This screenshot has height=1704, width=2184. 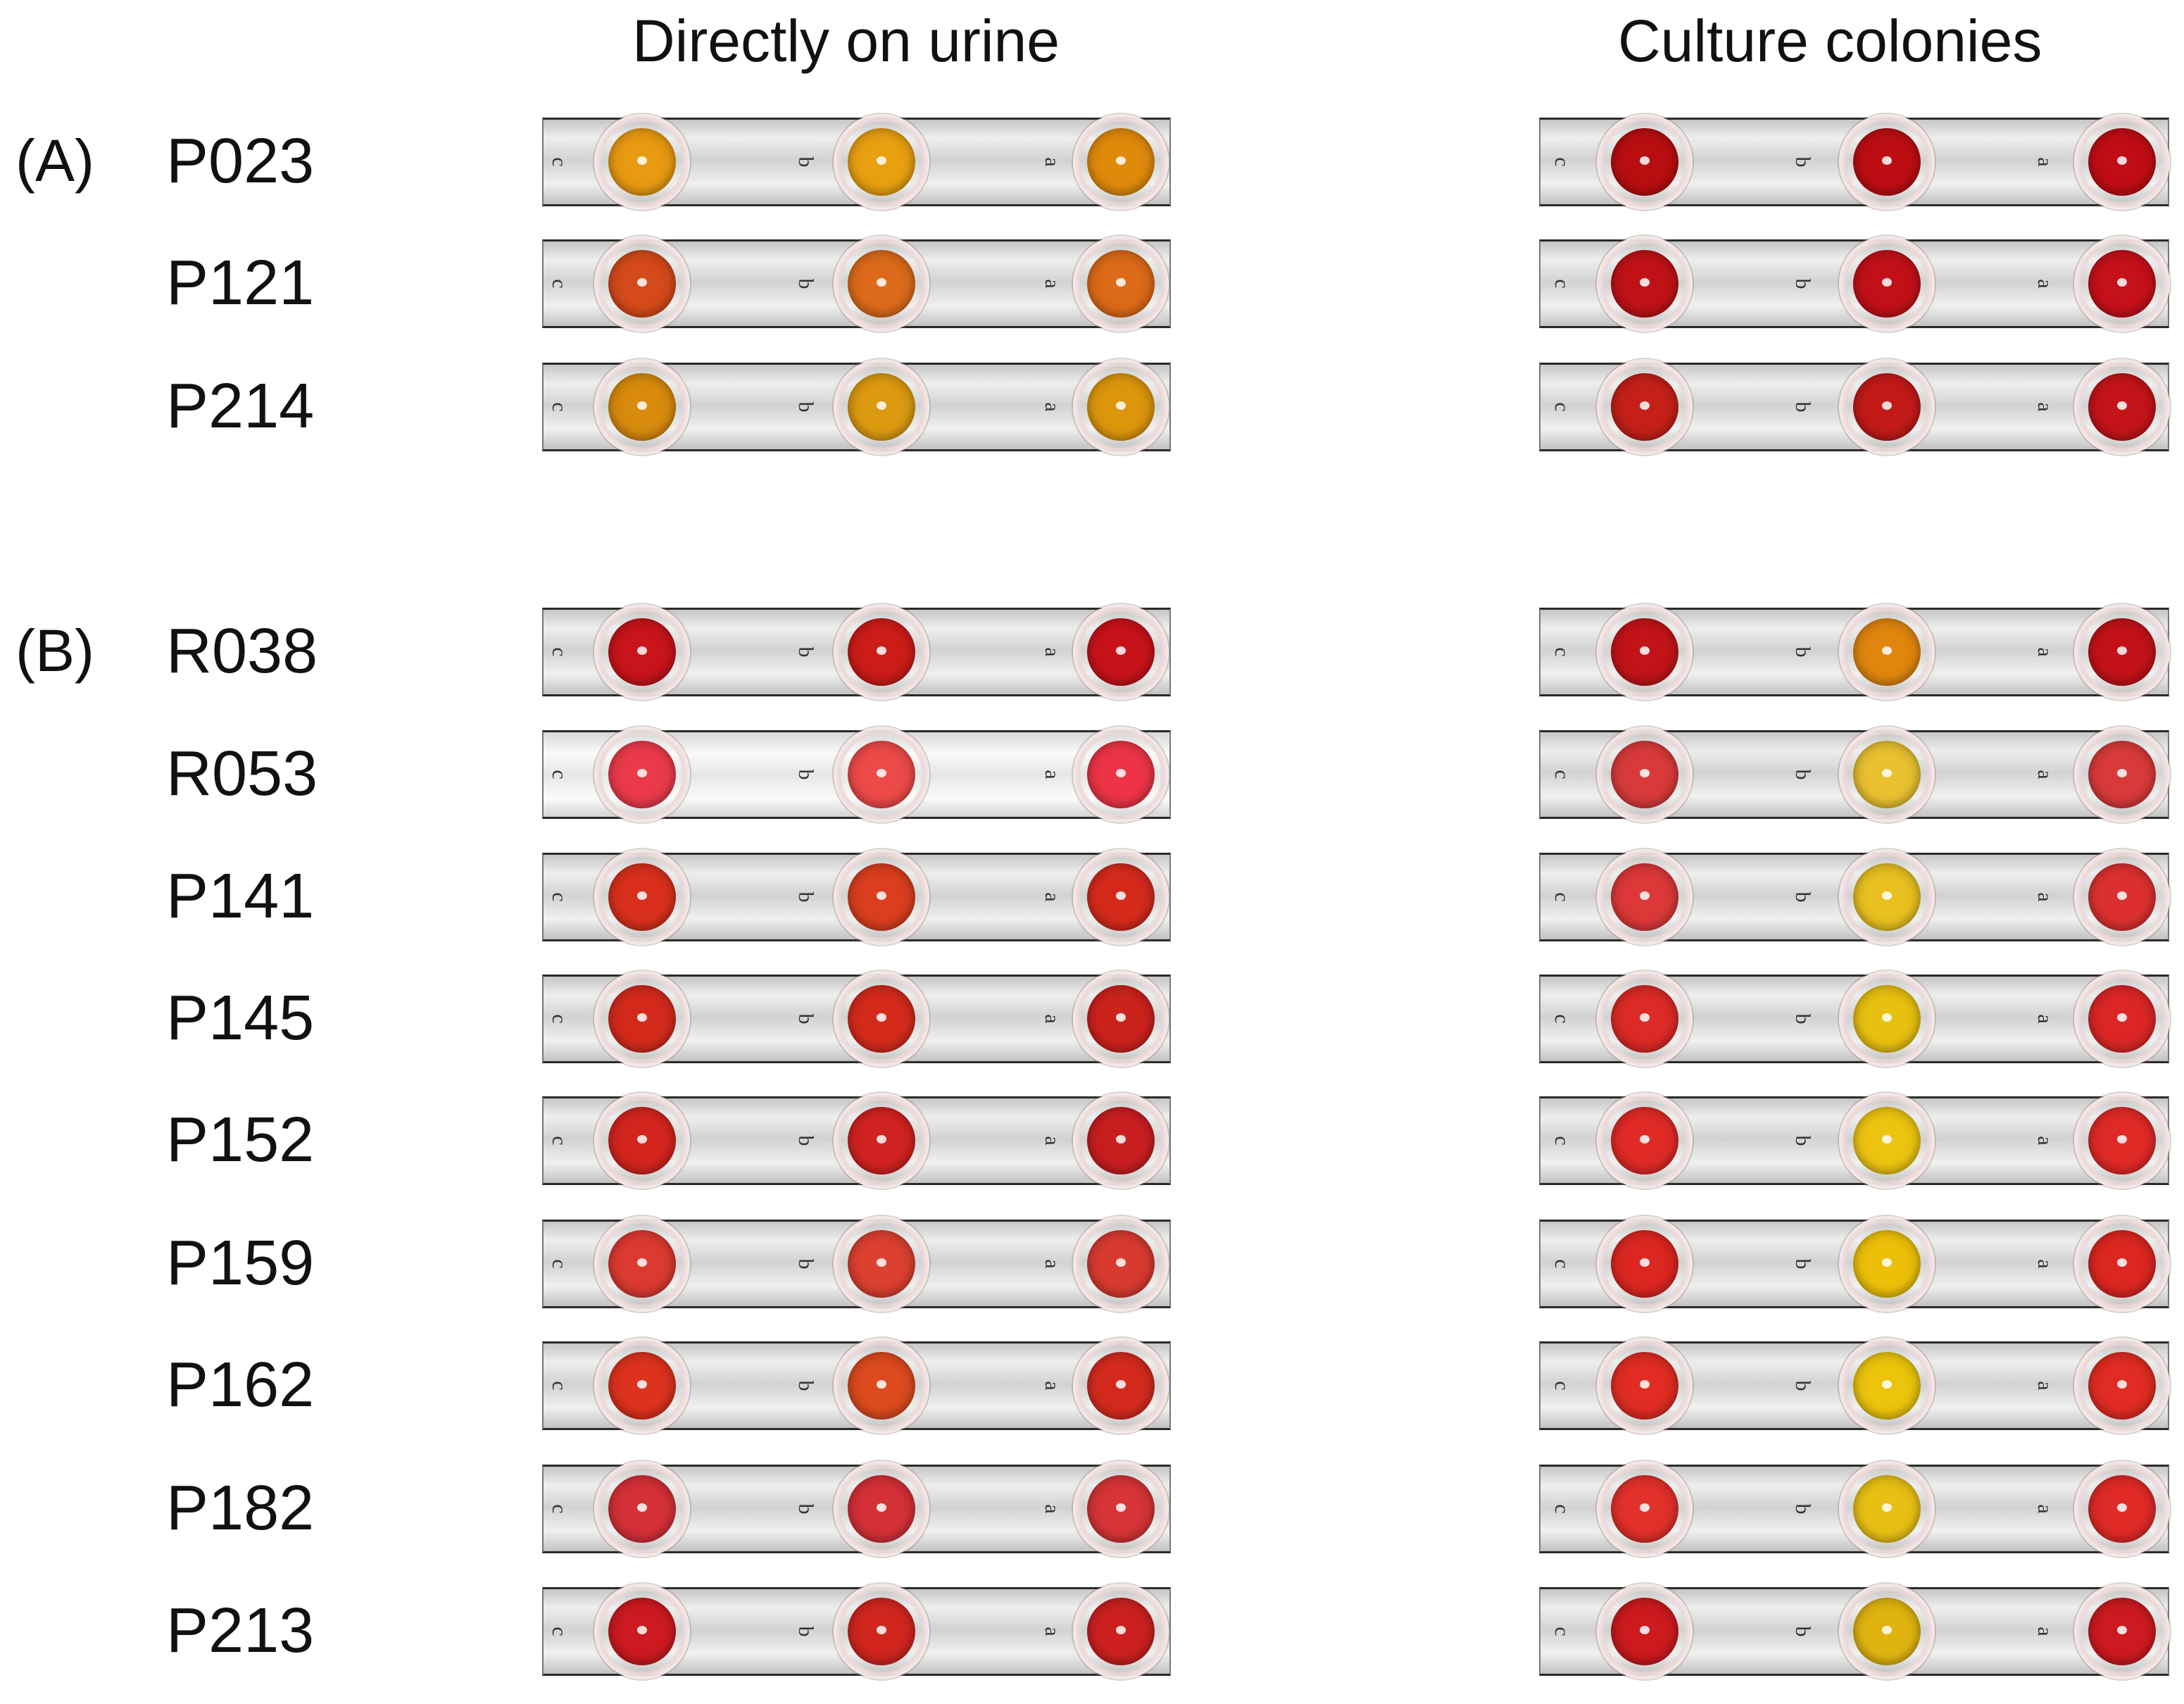 I want to click on sample-label-p121: P121, so click(x=240, y=283).